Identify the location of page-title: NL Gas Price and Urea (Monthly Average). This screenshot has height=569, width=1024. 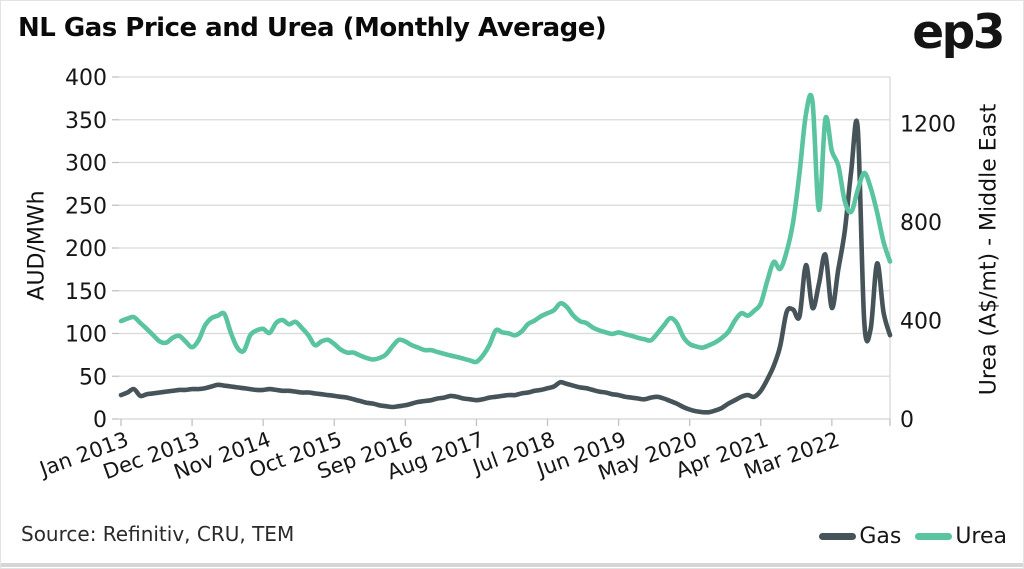
(312, 28).